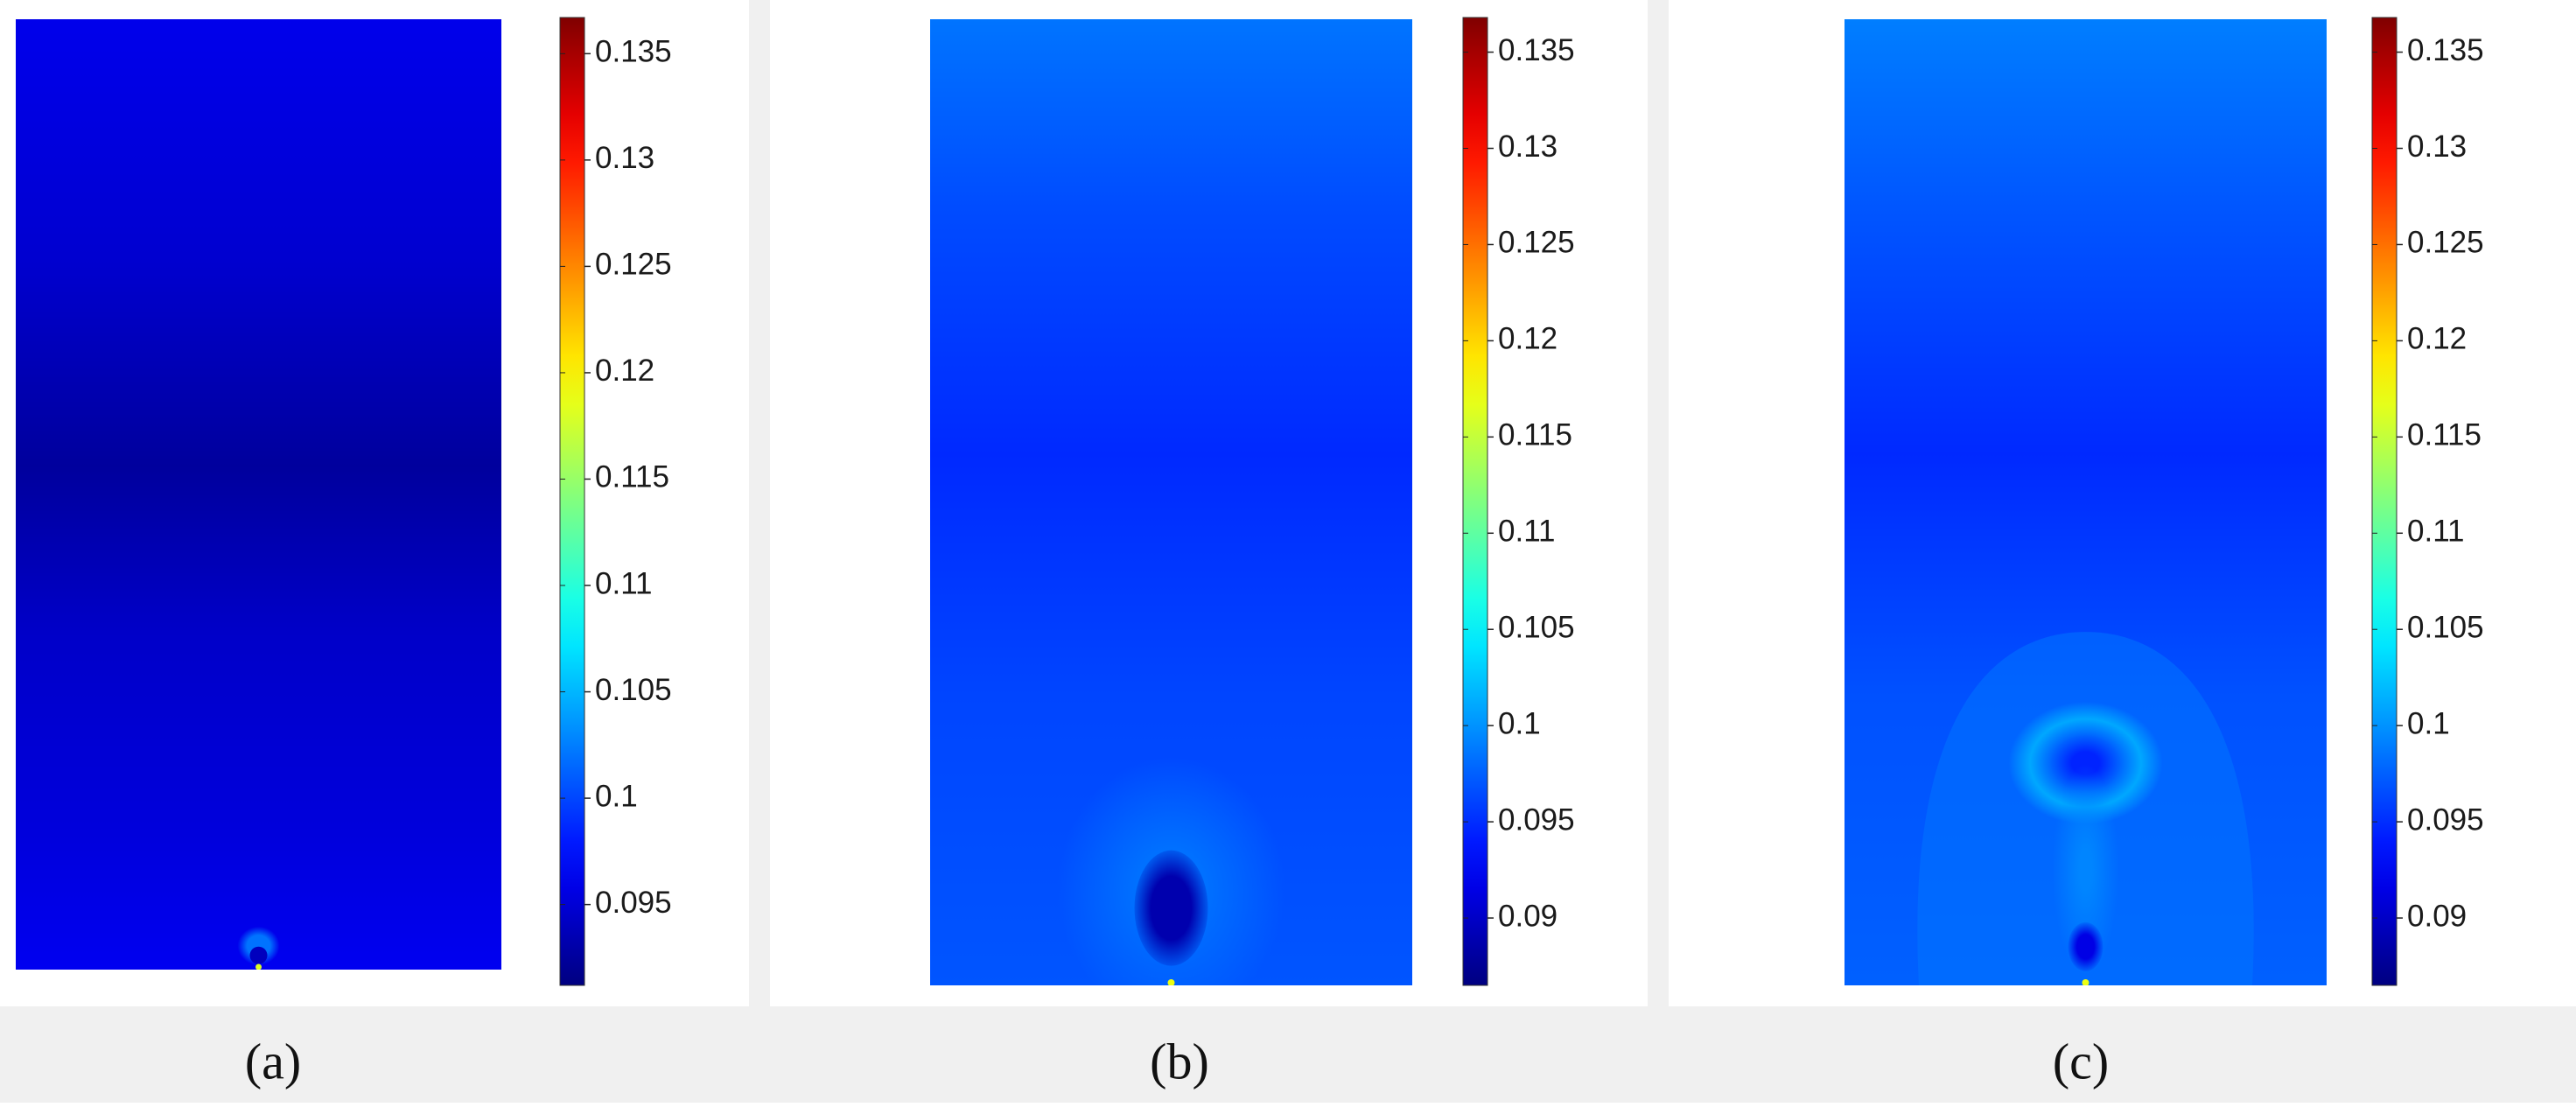  What do you see at coordinates (1171, 908) in the screenshot?
I see `field-plume-core` at bounding box center [1171, 908].